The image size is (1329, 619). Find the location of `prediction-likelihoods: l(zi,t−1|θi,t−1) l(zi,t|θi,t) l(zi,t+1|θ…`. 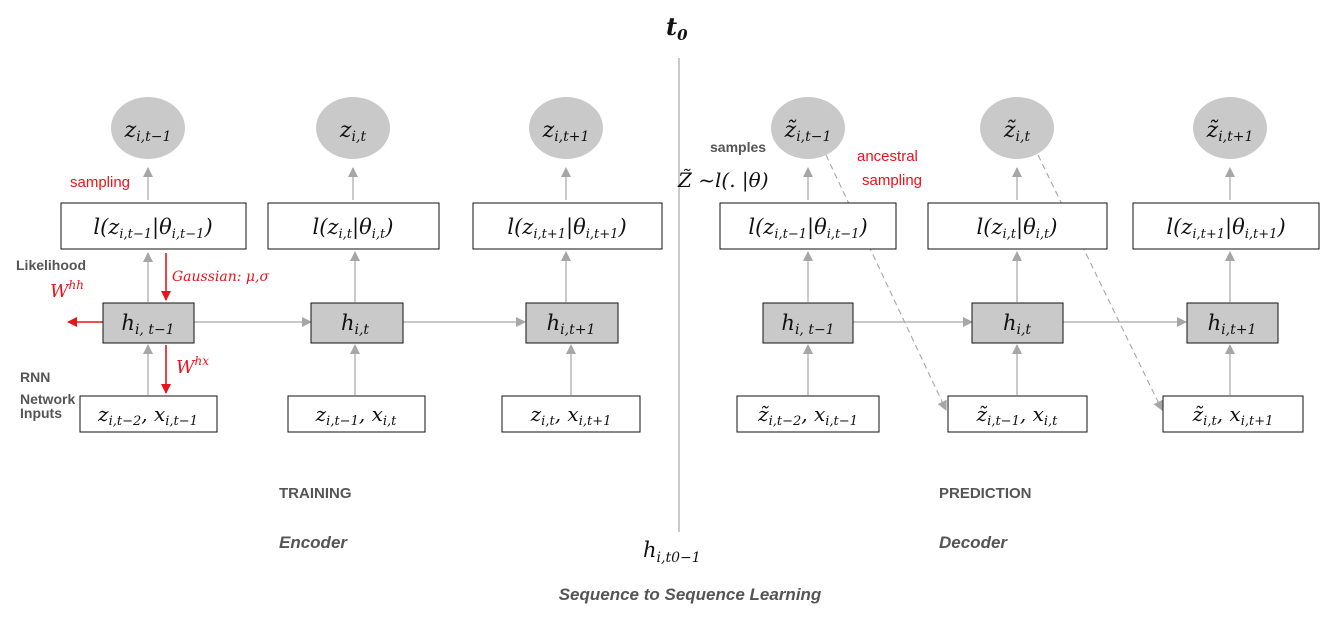

prediction-likelihoods: l(zi,t−1|θi,t−1) l(zi,t|θi,t) l(zi,t+1|θ… is located at coordinates (1019, 226).